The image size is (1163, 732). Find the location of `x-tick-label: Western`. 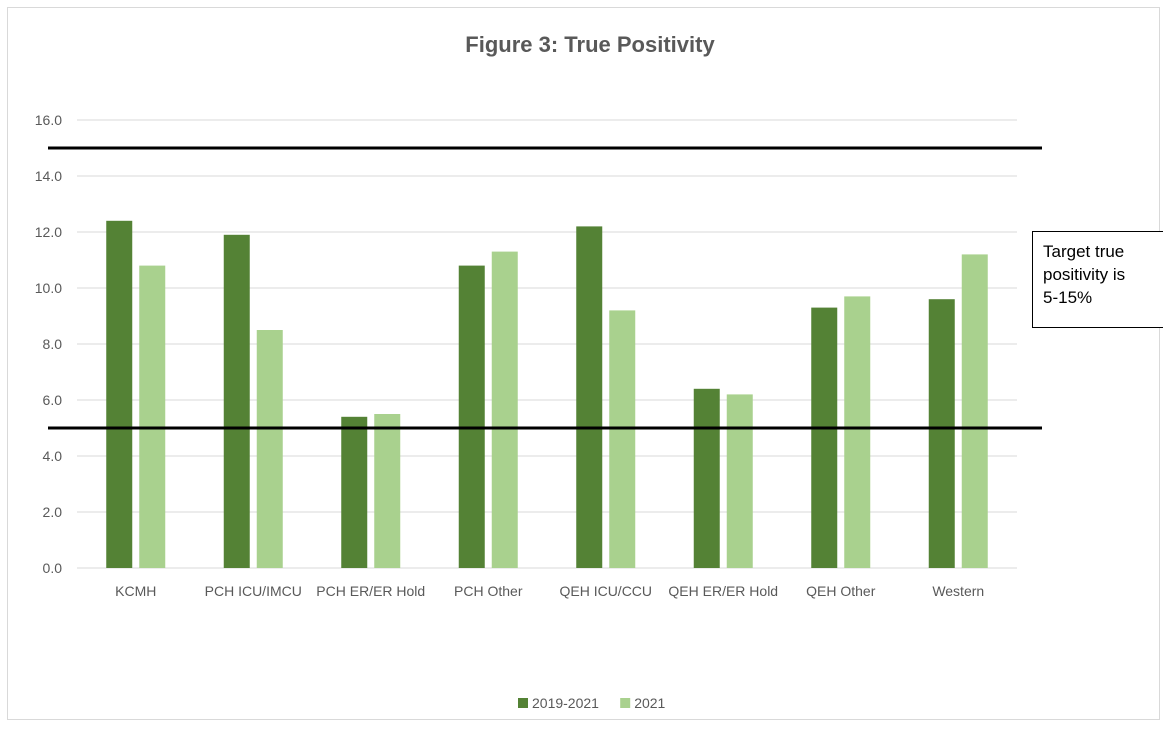

x-tick-label: Western is located at coordinates (958, 591).